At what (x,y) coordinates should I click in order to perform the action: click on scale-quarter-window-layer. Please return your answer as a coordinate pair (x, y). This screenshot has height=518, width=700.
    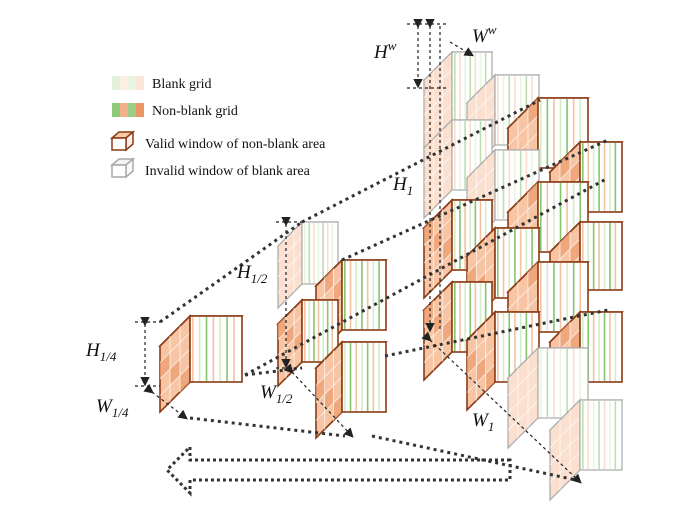
    Looking at the image, I should click on (201, 364).